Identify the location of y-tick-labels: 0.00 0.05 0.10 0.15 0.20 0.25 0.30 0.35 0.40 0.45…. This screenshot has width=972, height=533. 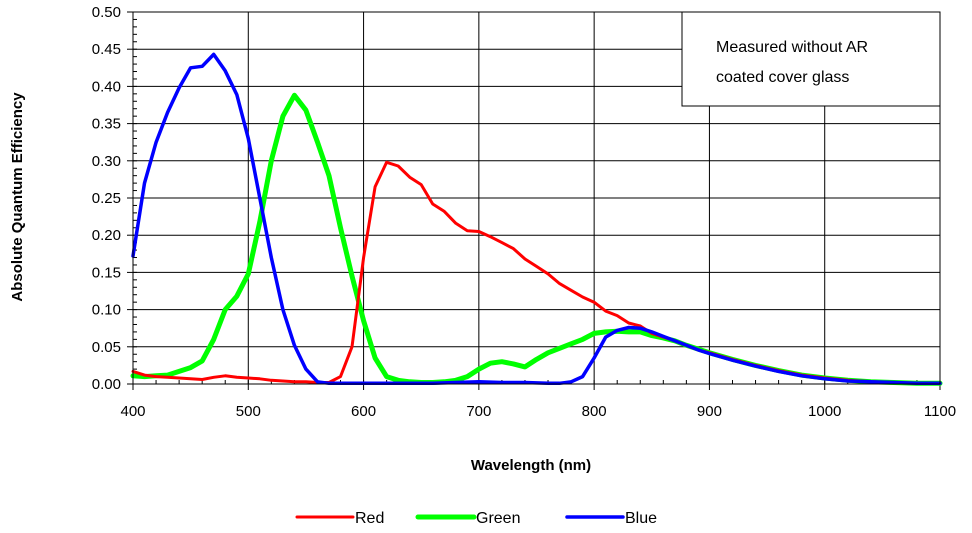
(106, 198).